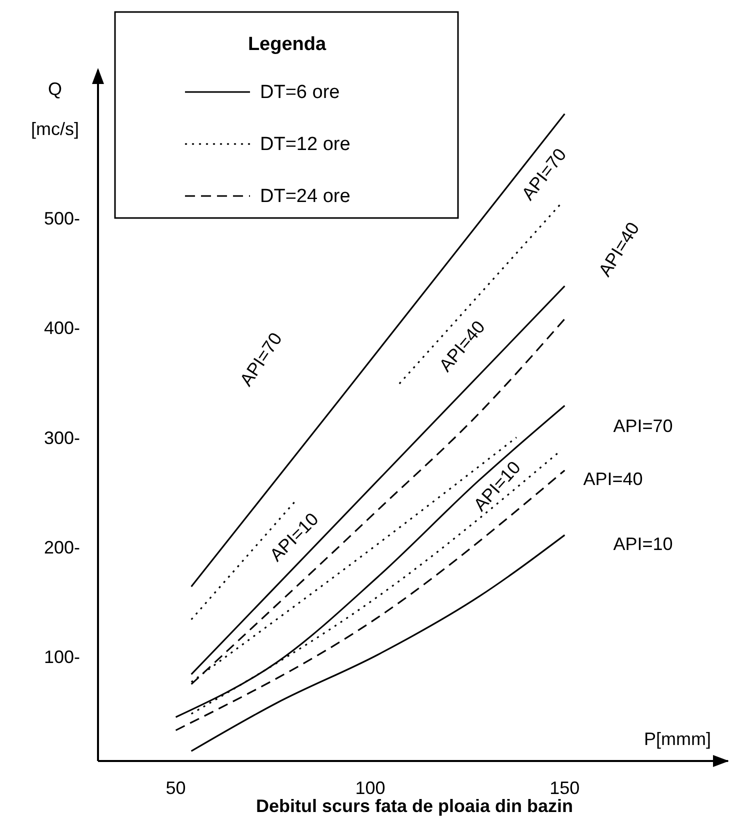  What do you see at coordinates (643, 544) in the screenshot?
I see `annotation: API=10` at bounding box center [643, 544].